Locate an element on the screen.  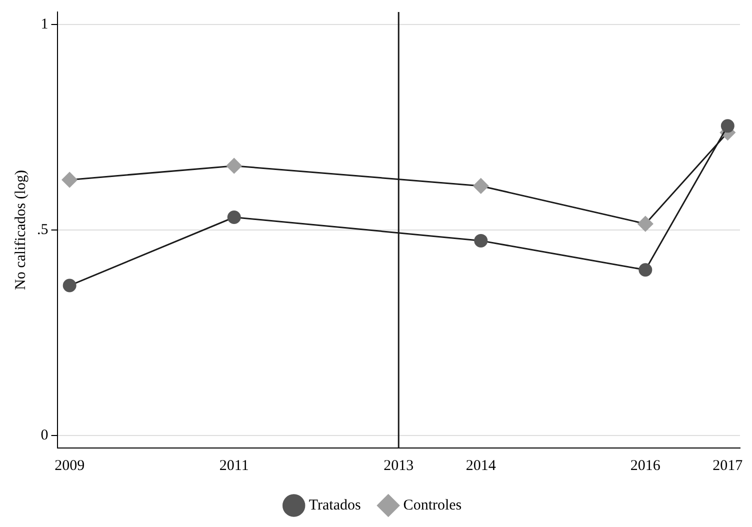
legend-label: Controles is located at coordinates (432, 505).